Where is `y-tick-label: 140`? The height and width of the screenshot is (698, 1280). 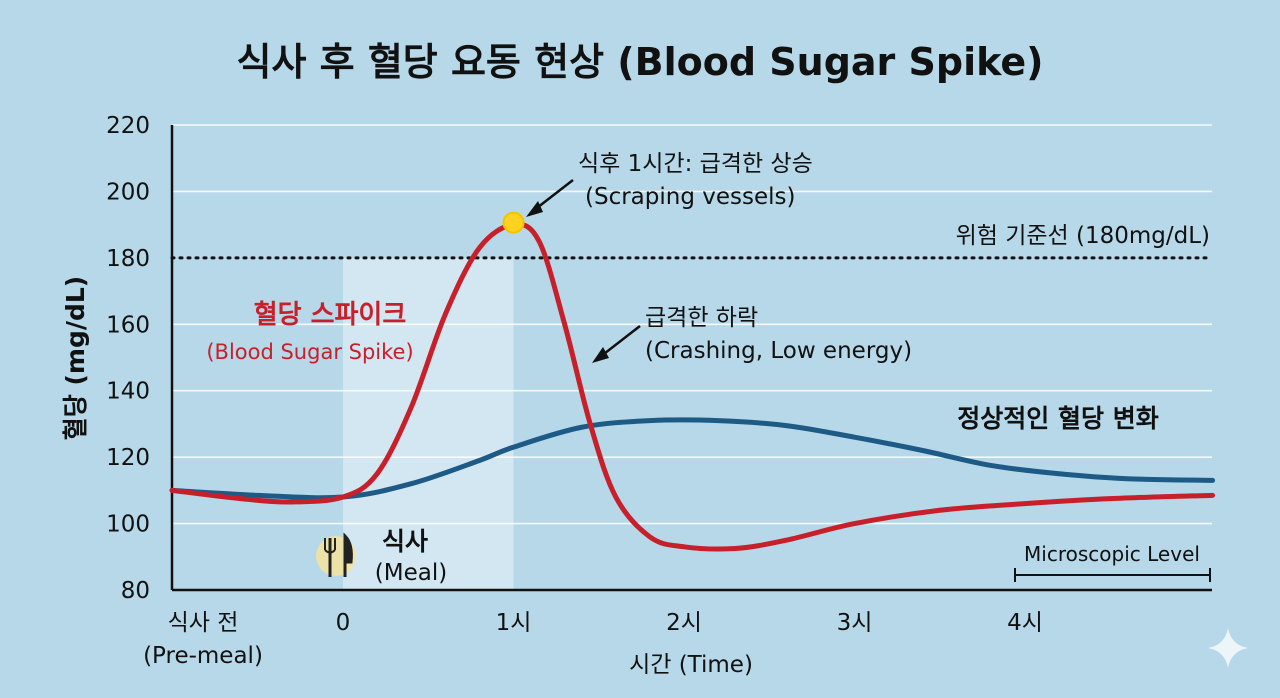
y-tick-label: 140 is located at coordinates (128, 392).